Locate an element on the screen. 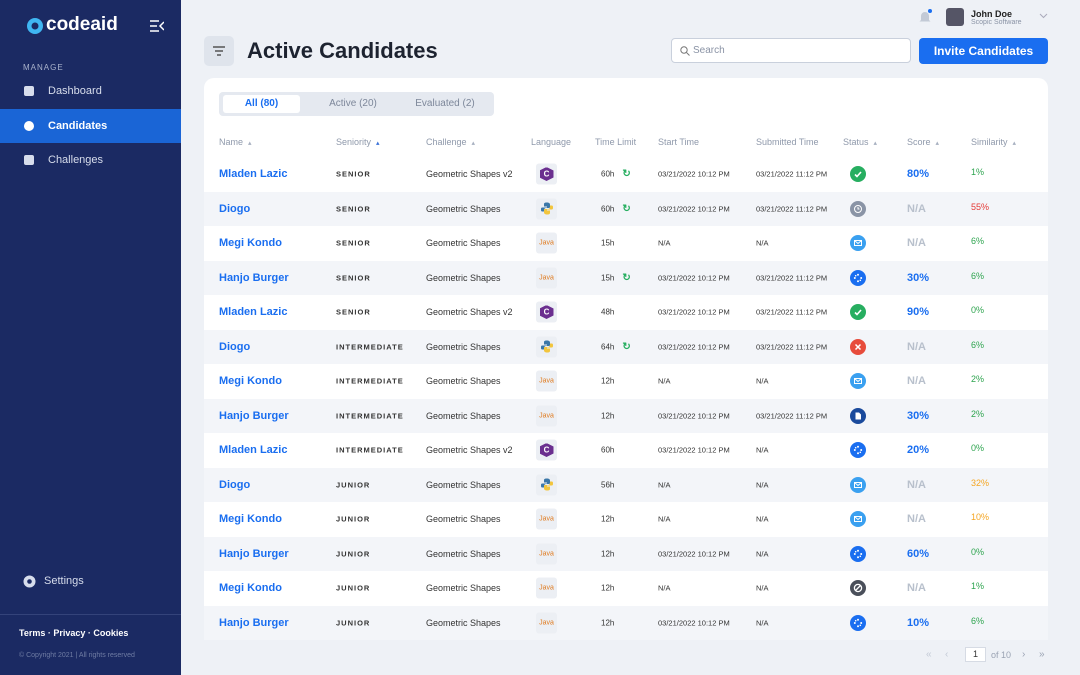 This screenshot has height=675, width=1080. column-header: Name ▴ is located at coordinates (235, 142).